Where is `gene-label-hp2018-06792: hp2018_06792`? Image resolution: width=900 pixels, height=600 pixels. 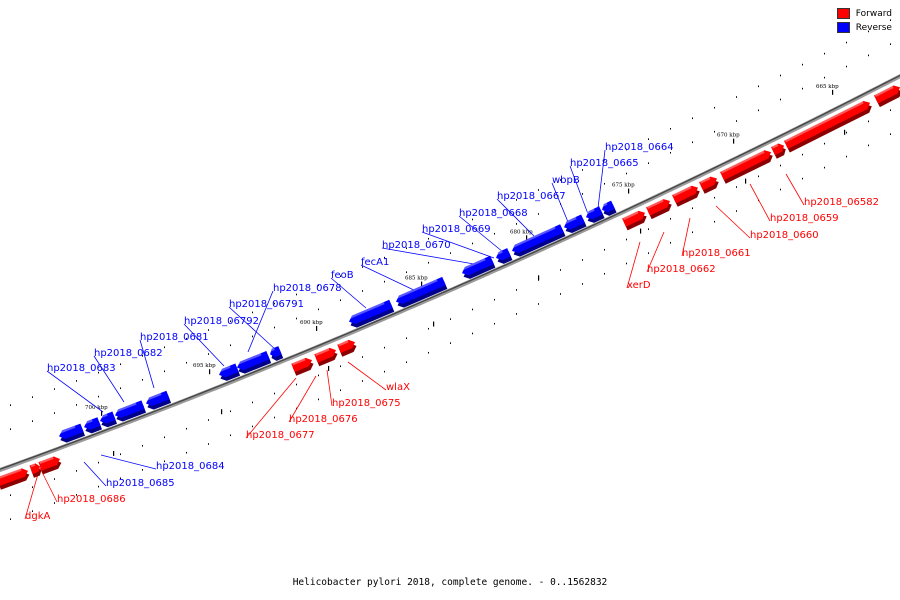
gene-label-hp2018-06792: hp2018_06792 is located at coordinates (221, 321).